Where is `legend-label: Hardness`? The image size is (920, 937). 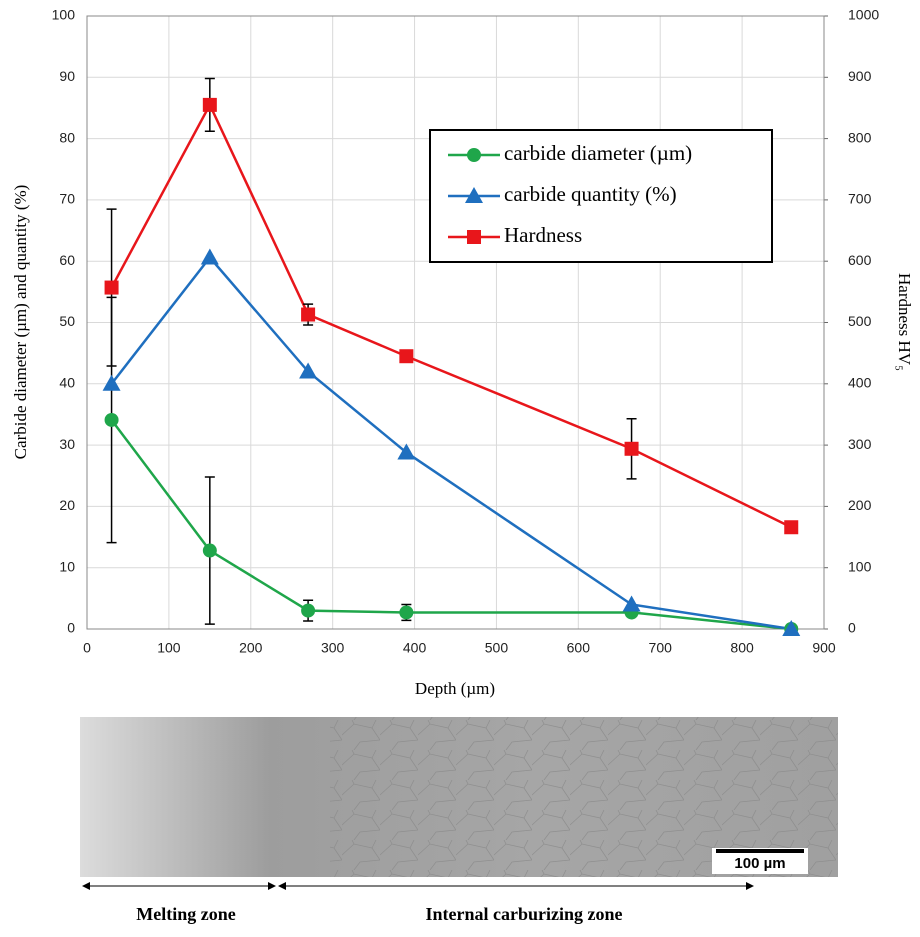
legend-label: Hardness is located at coordinates (543, 235).